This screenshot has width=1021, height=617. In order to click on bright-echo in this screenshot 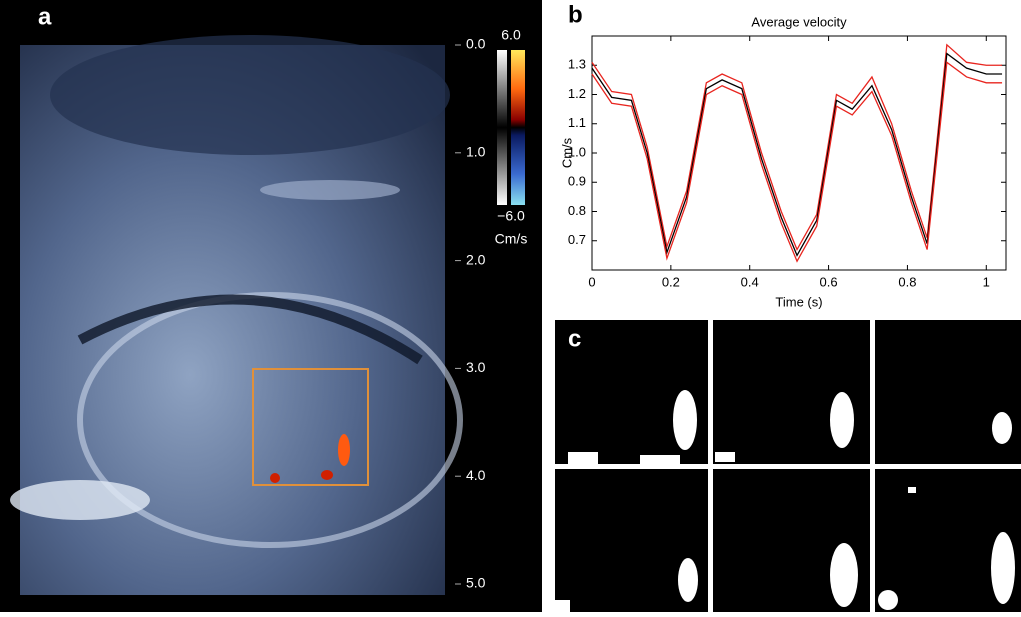, I will do `click(80, 500)`.